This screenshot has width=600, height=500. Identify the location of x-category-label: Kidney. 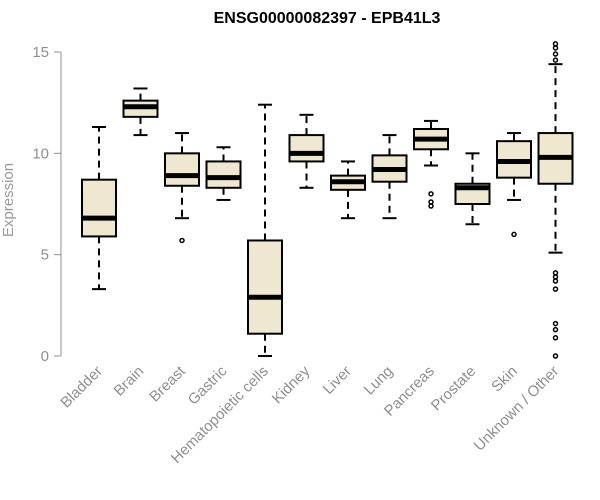
(291, 384).